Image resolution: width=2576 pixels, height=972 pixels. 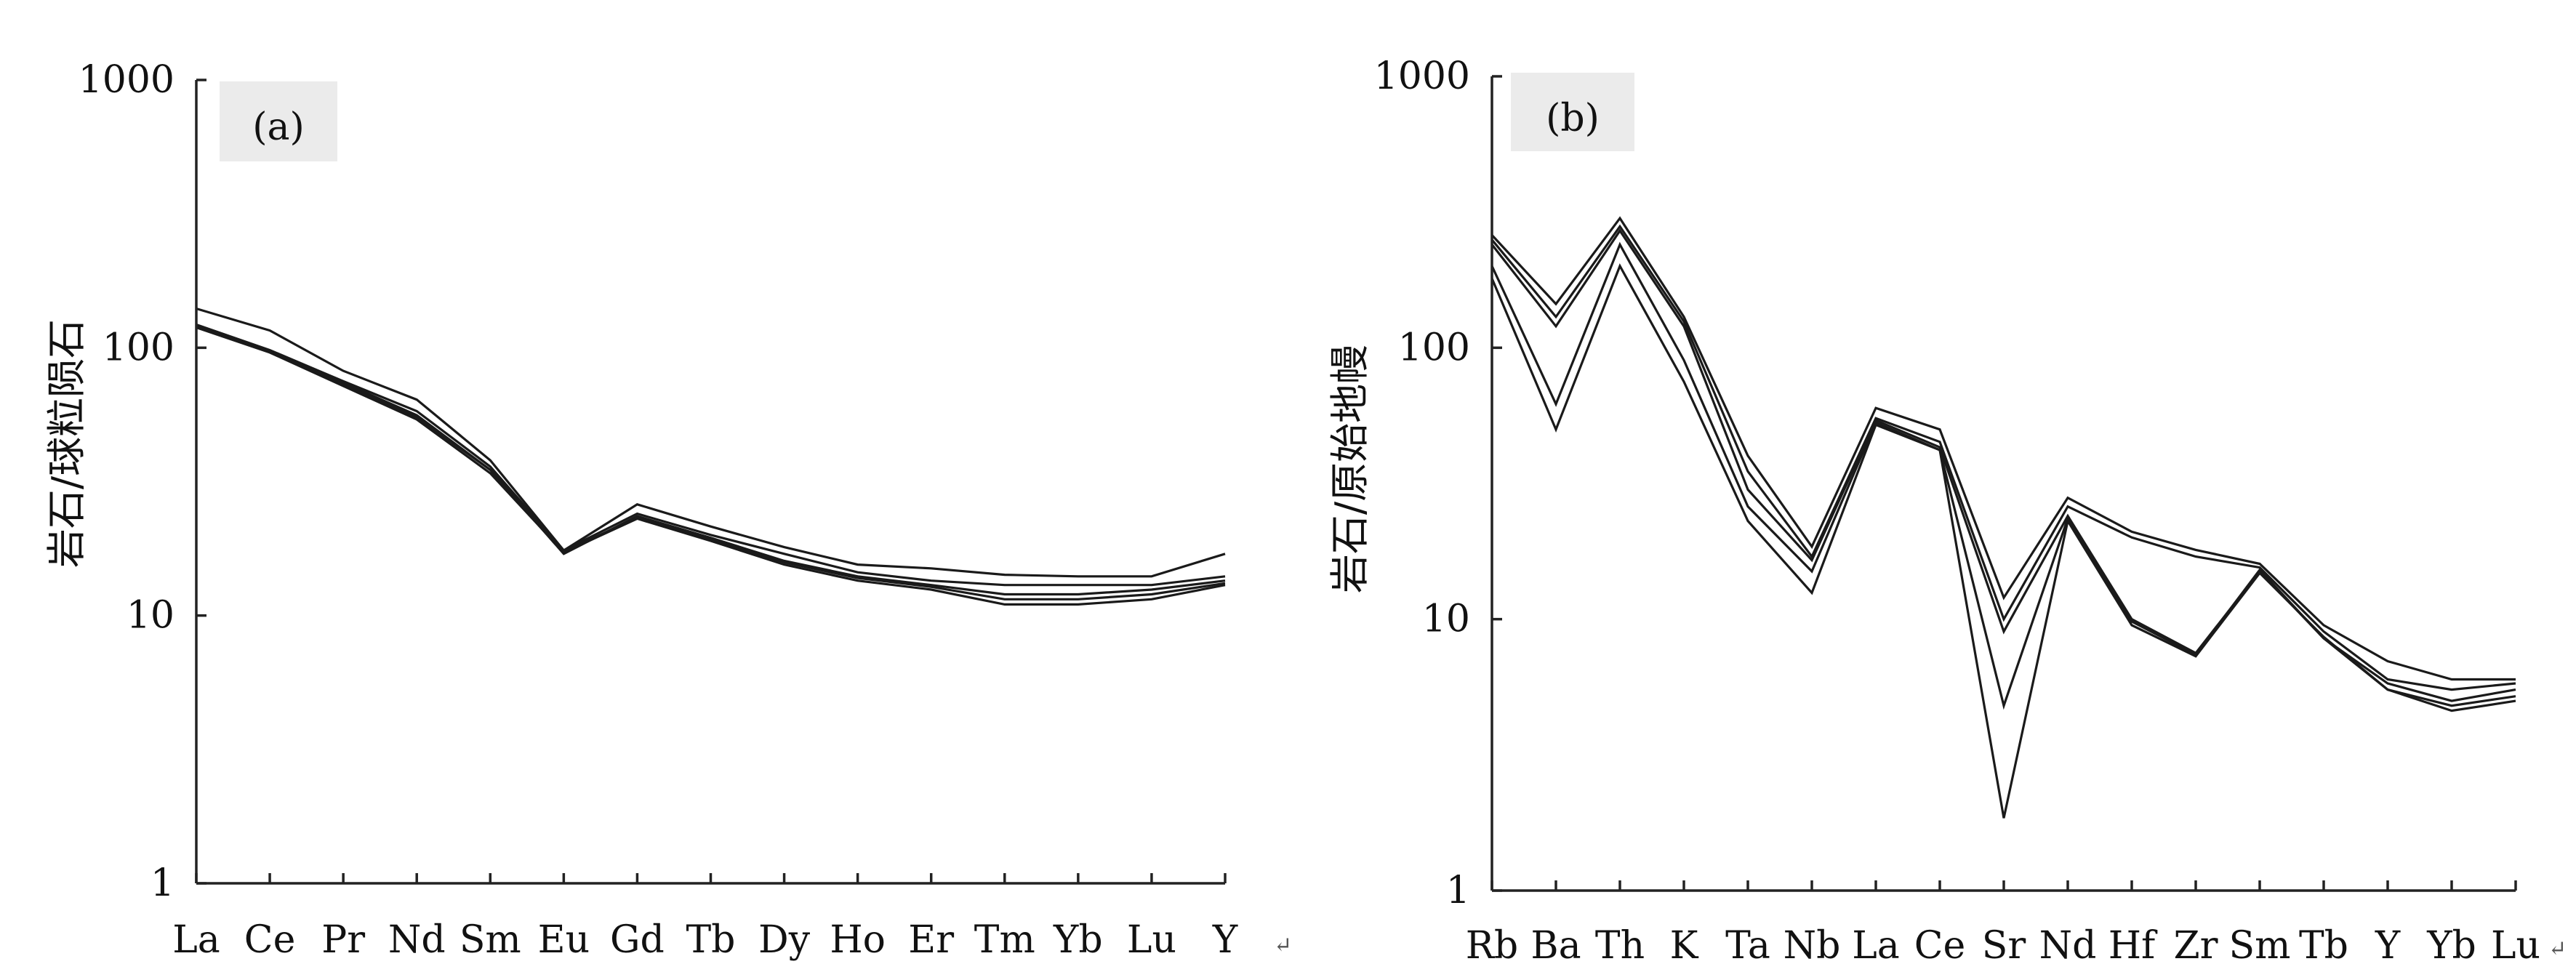 What do you see at coordinates (66, 443) in the screenshot?
I see `y-axis-label-a: 岩石/球粒陨石` at bounding box center [66, 443].